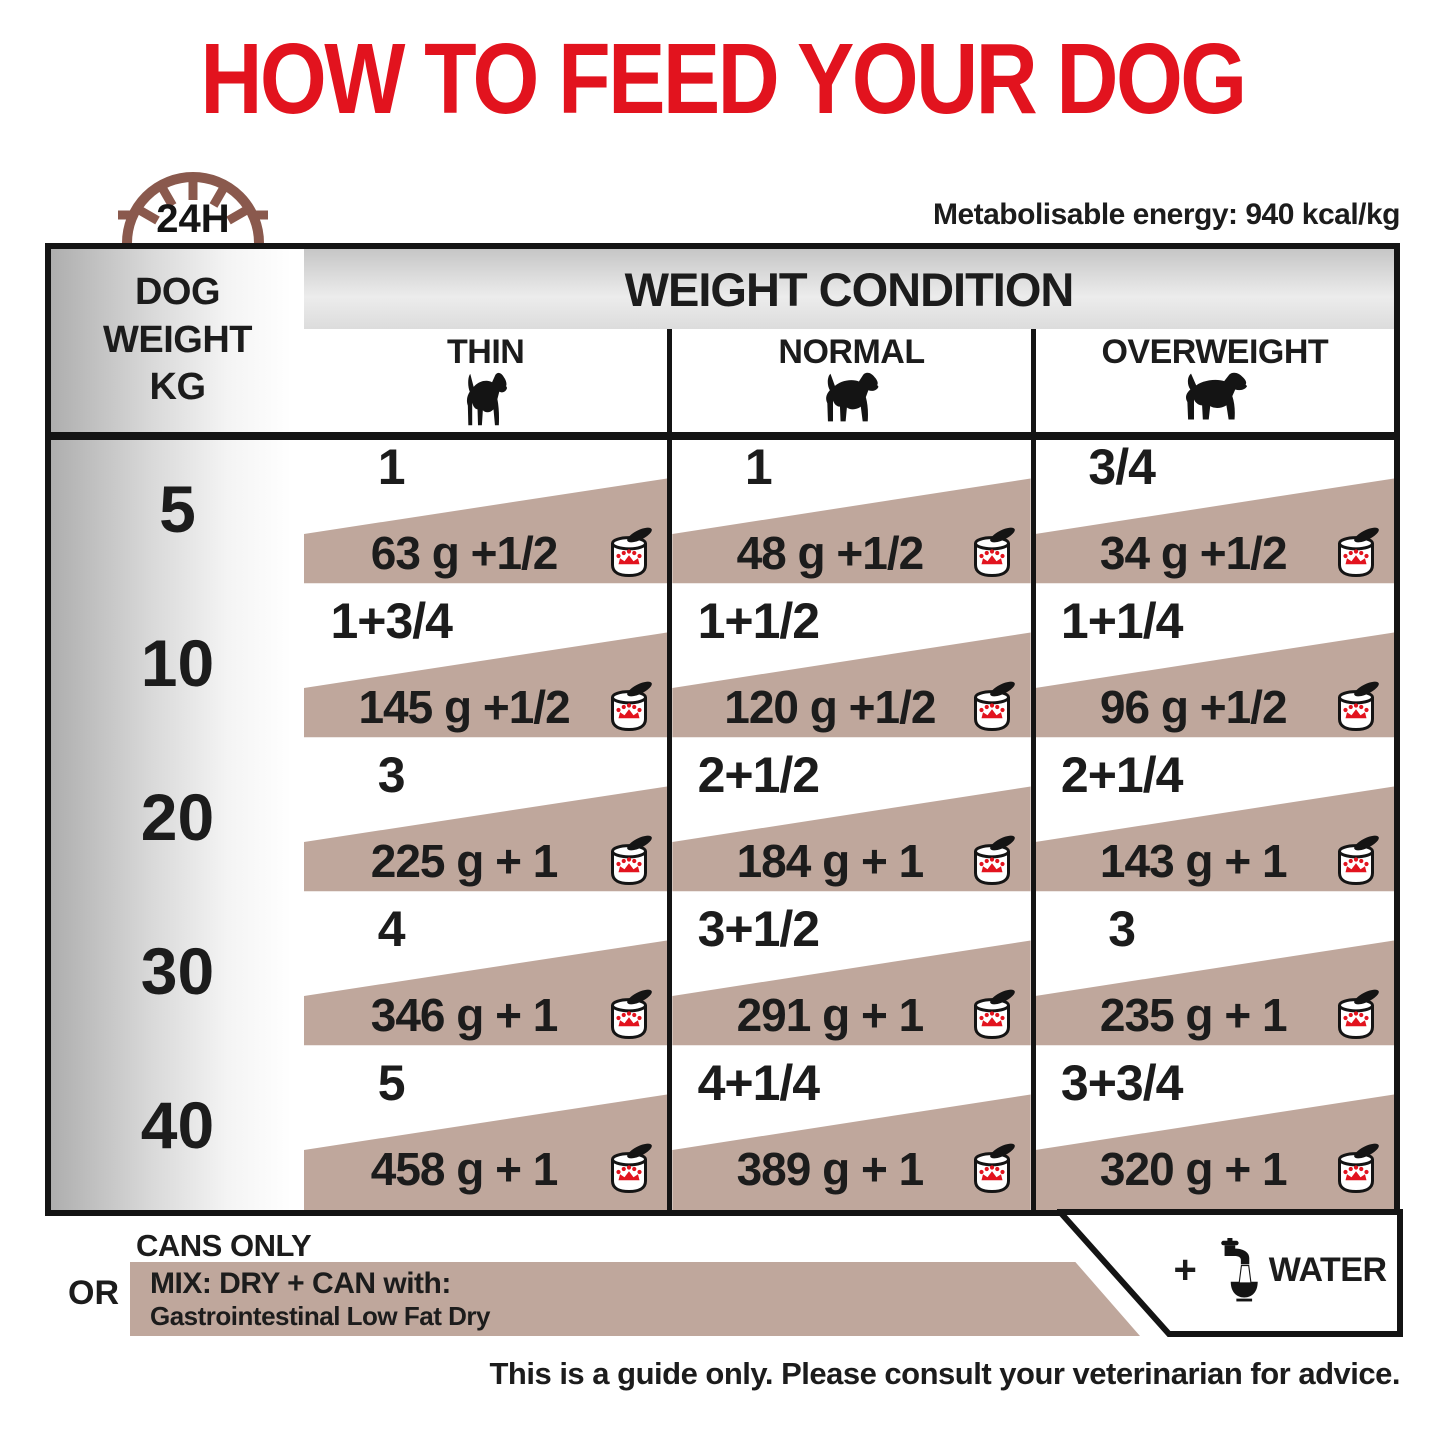  Describe the element at coordinates (391, 1083) in the screenshot. I see `cans-count: 5` at that location.